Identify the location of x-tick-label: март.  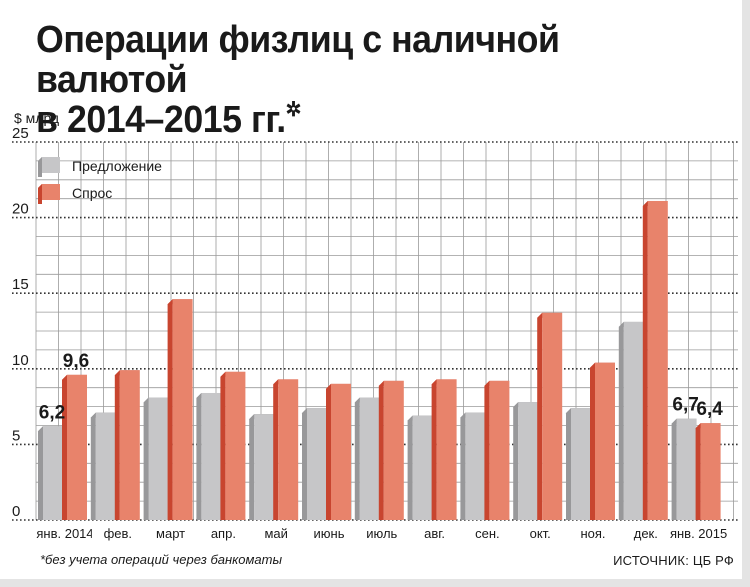
(170, 533).